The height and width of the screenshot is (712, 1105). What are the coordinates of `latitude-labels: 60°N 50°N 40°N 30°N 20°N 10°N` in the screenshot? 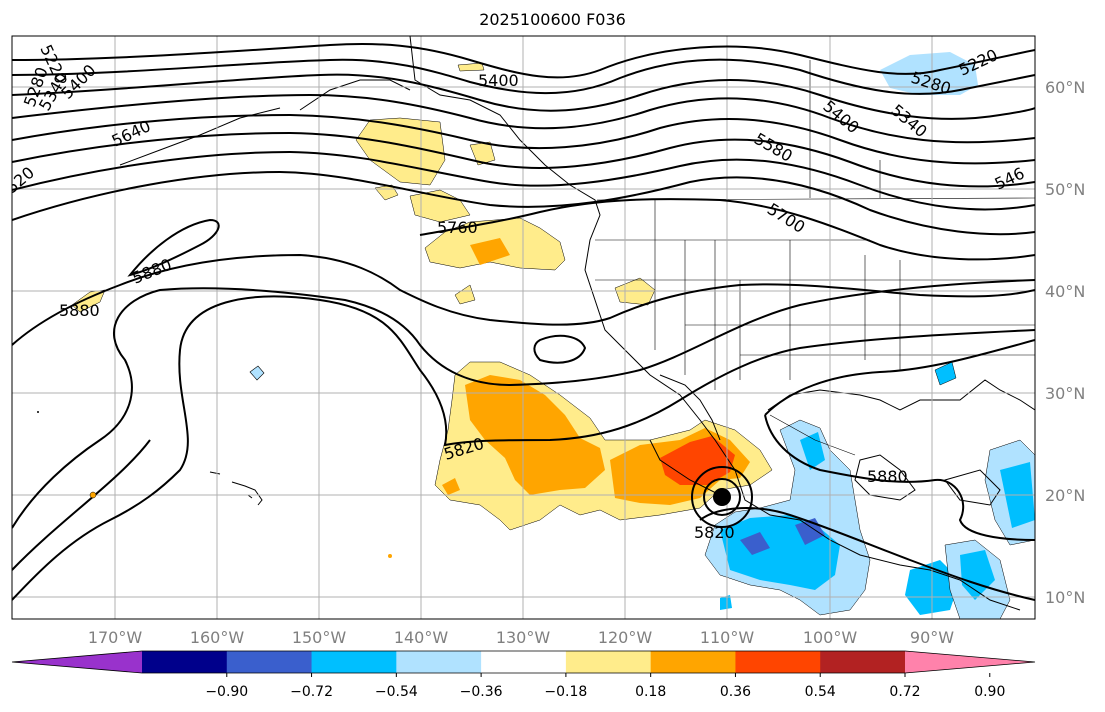 It's located at (1065, 342).